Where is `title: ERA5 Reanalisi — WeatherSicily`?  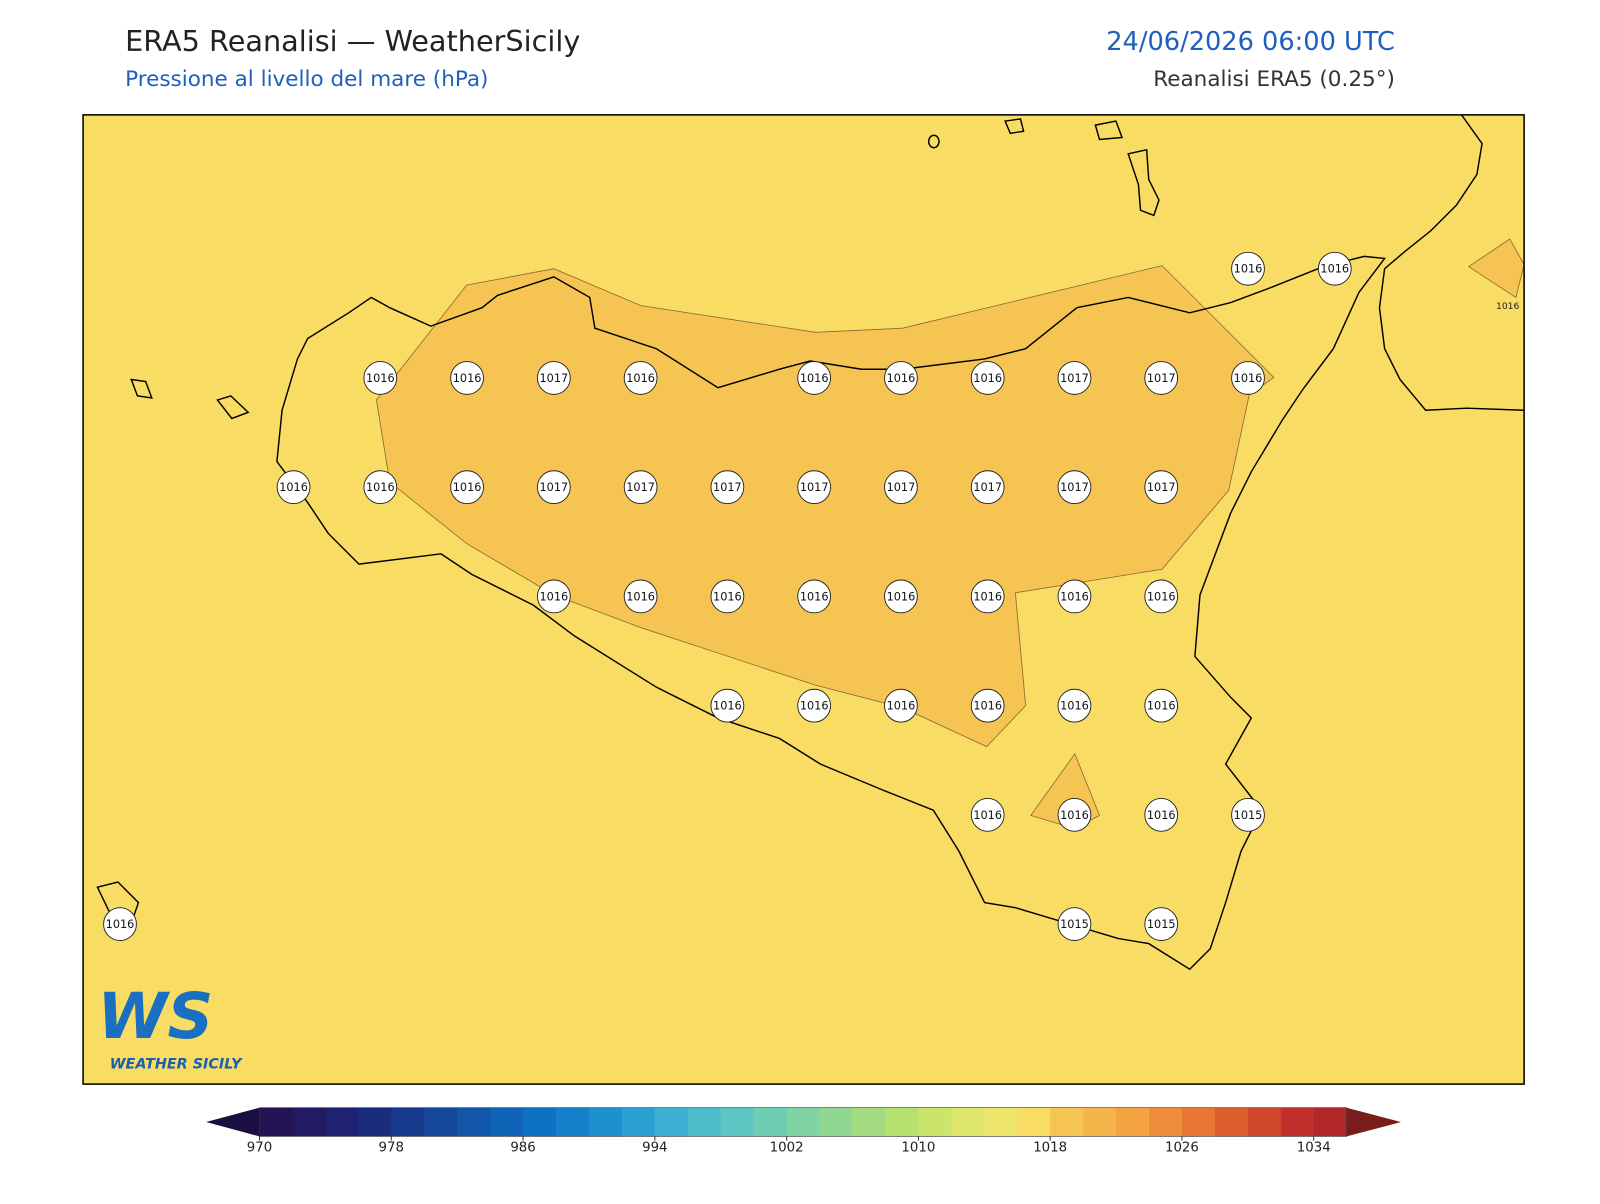 title: ERA5 Reanalisi — WeatherSicily is located at coordinates (352, 41).